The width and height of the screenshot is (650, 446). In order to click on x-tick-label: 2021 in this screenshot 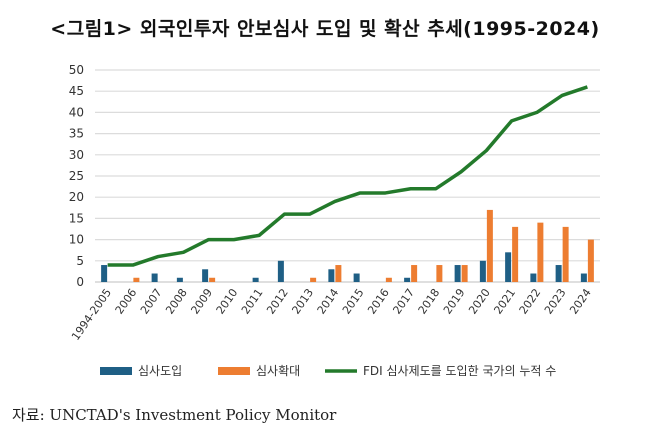, I will do `click(504, 301)`.